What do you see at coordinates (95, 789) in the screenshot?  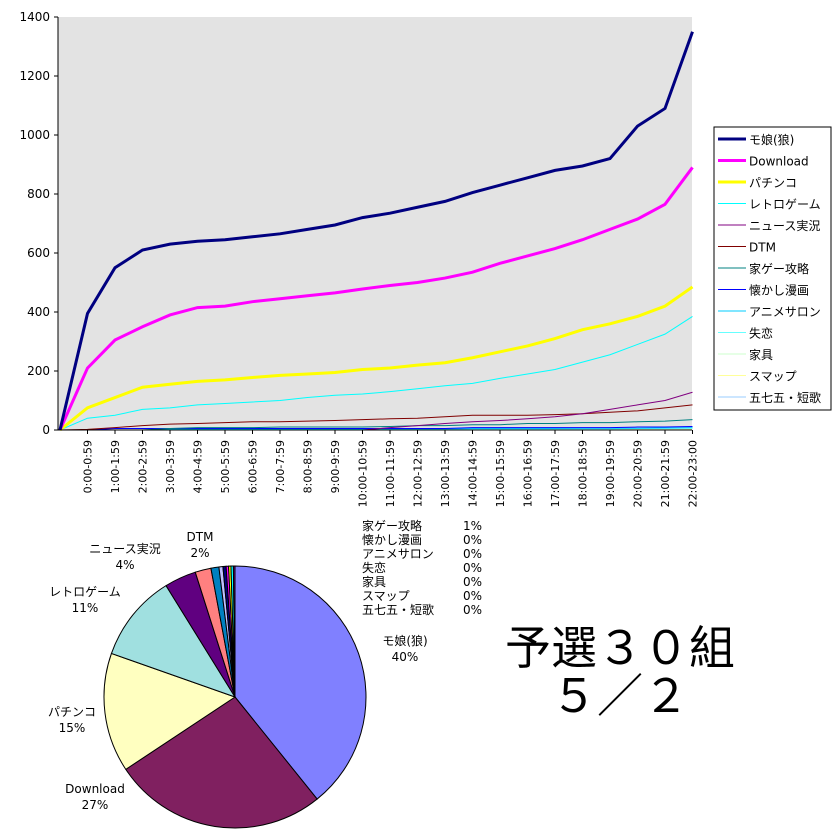 I see `pie-label-name: Download` at bounding box center [95, 789].